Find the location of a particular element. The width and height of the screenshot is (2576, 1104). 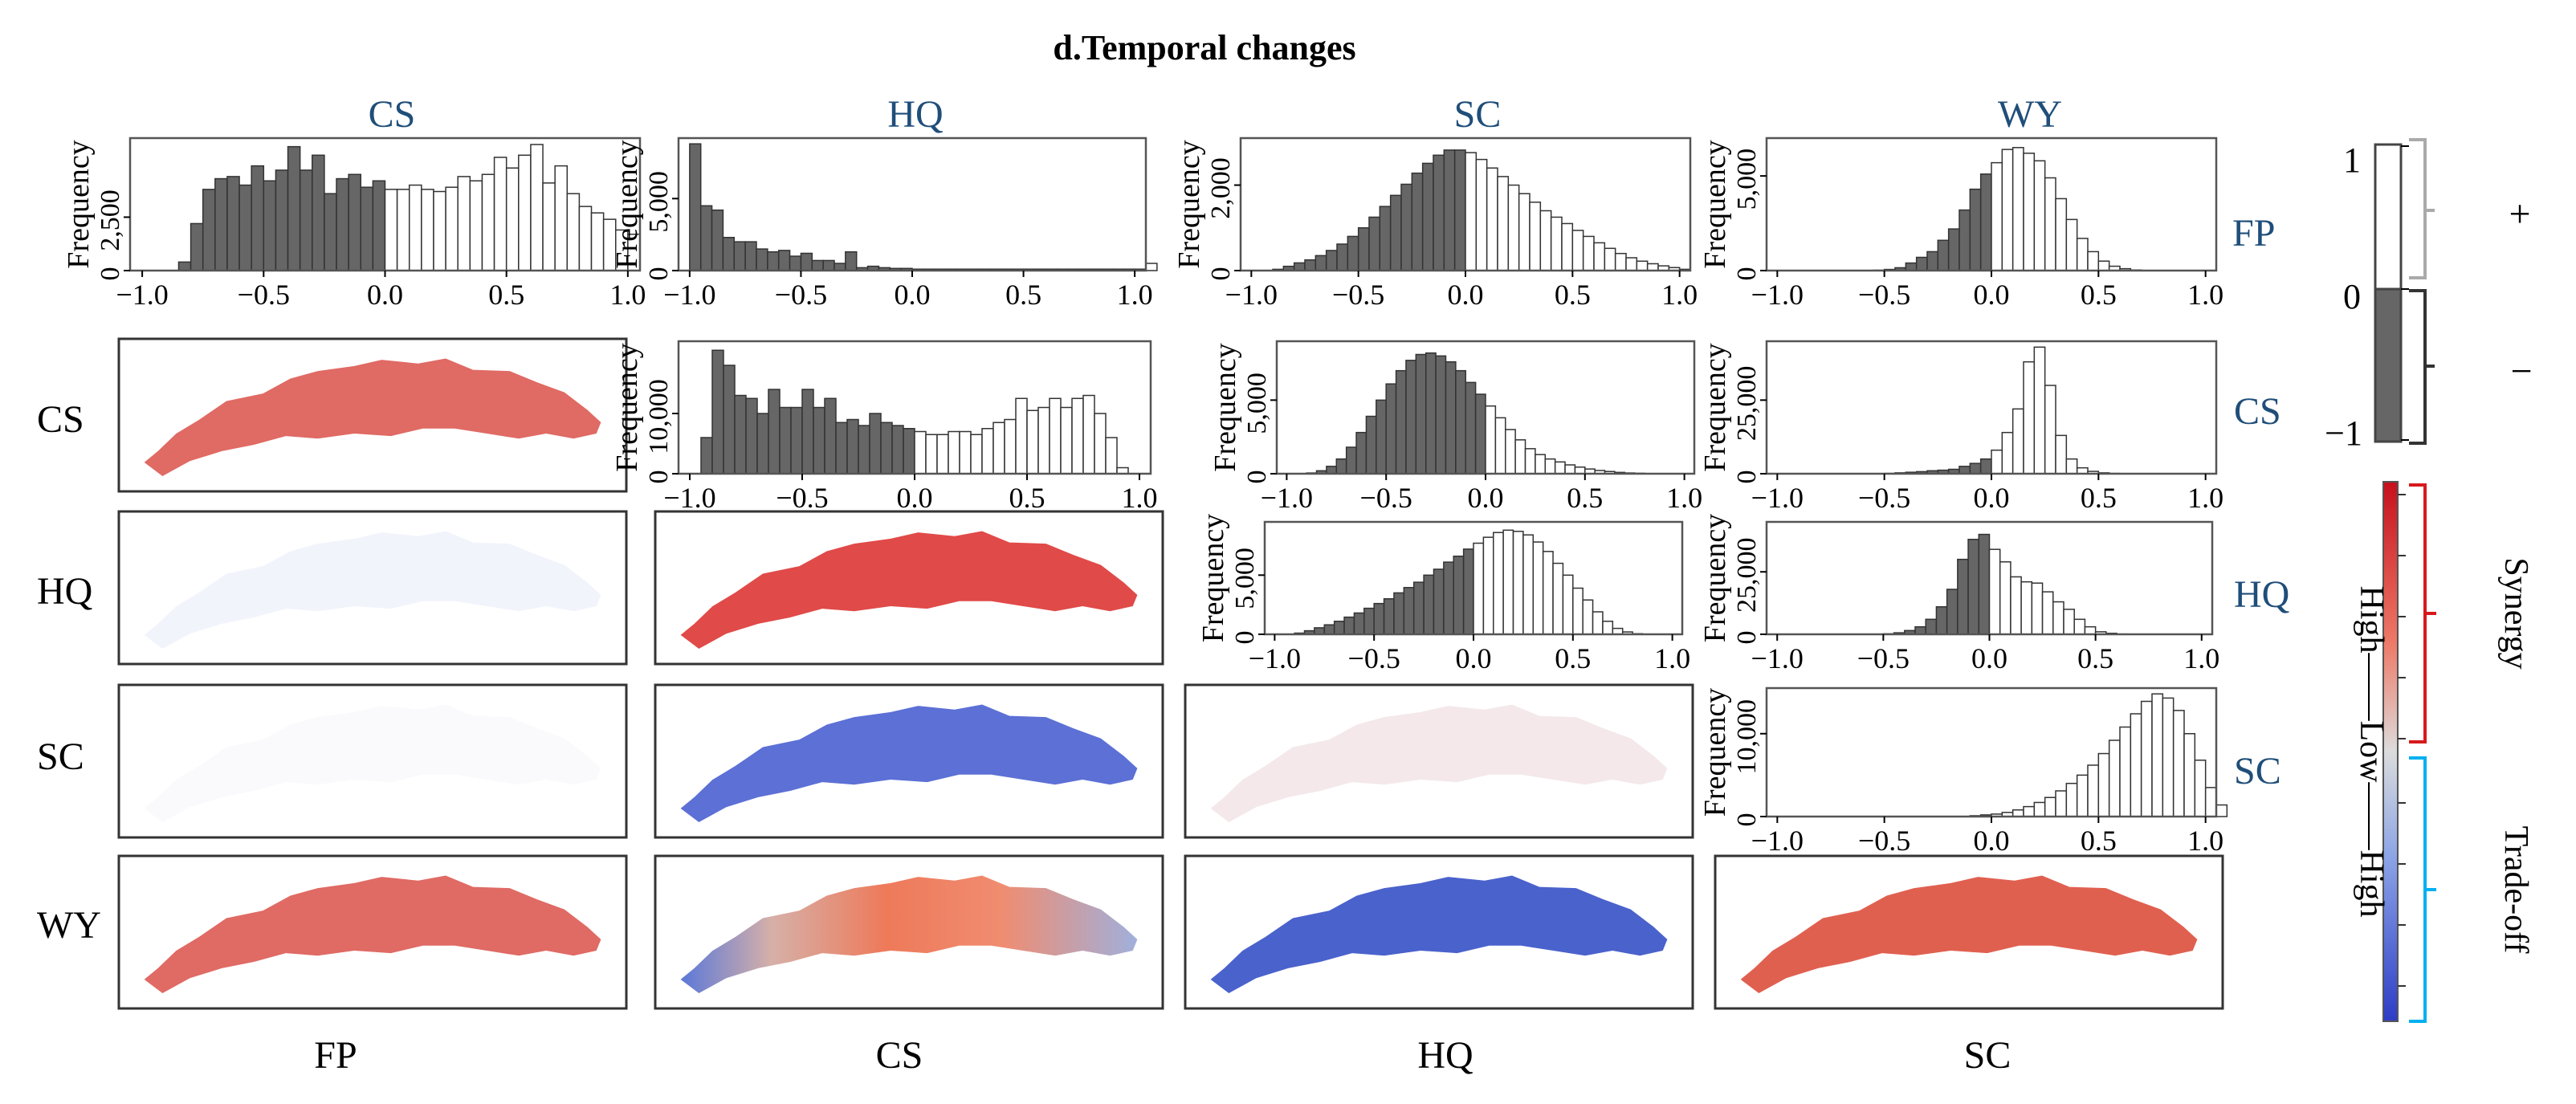

plus-label: + is located at coordinates (2519, 214).